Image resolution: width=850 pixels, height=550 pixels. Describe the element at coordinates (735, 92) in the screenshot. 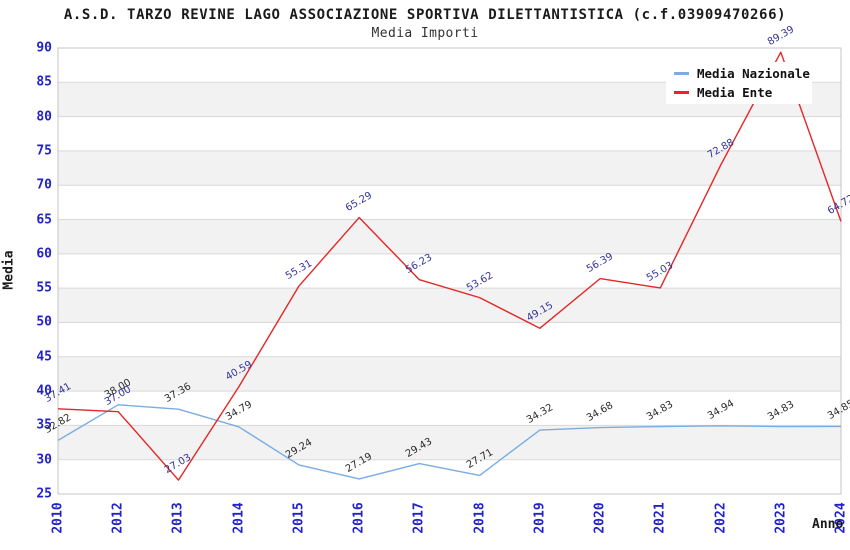

I see `legend-label-media-ente: Media Ente` at that location.